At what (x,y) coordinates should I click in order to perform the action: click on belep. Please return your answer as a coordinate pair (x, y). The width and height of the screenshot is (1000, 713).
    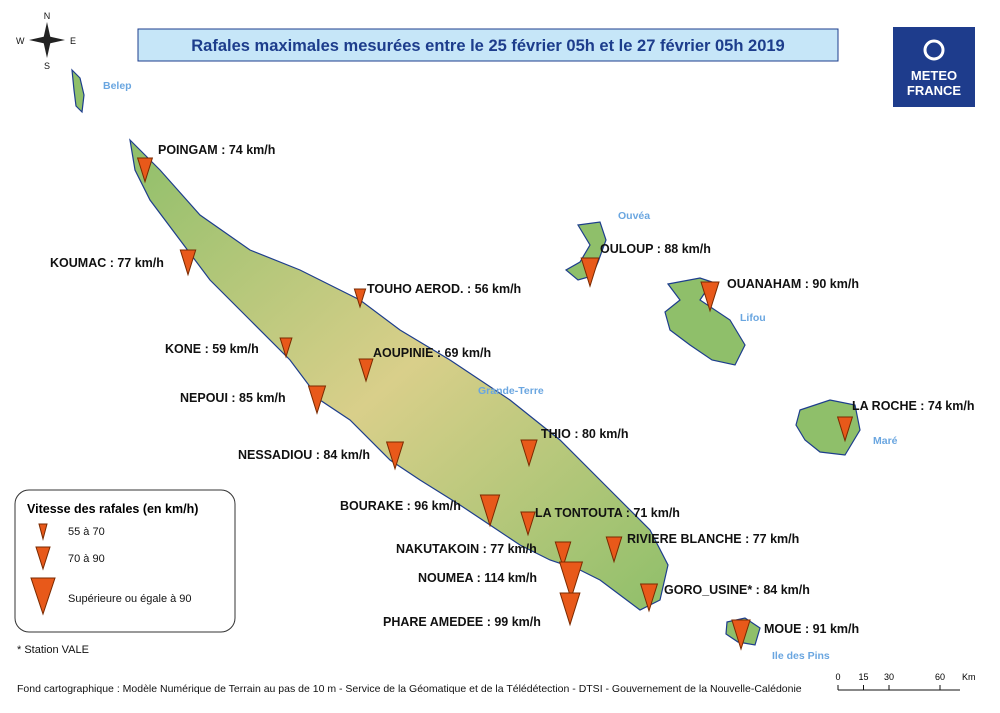
    Looking at the image, I should click on (78, 91).